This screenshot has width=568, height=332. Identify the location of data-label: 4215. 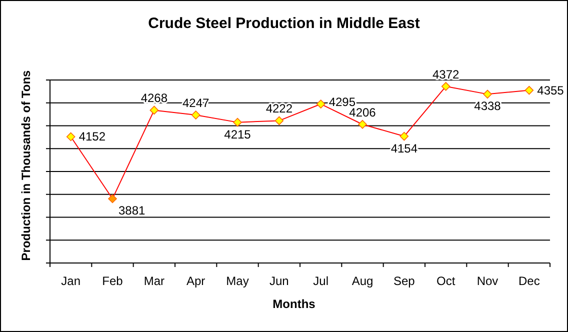
(238, 134).